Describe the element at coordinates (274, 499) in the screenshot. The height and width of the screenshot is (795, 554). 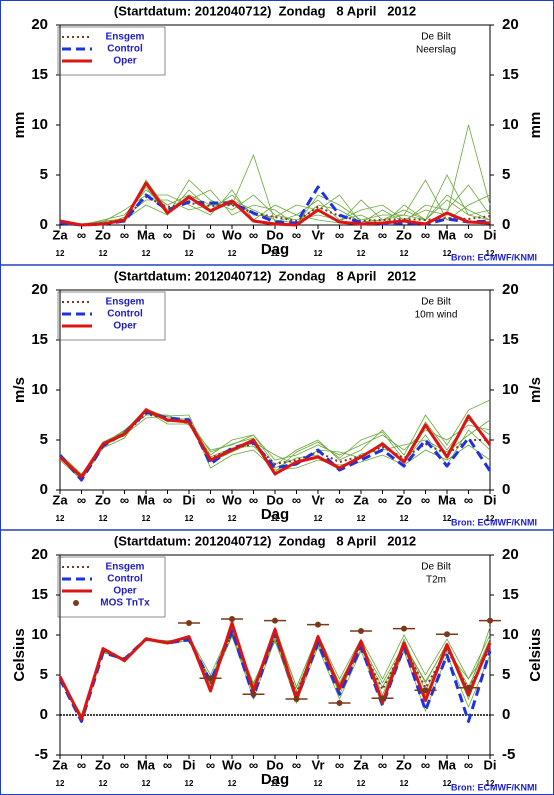
I see `x-tick-label: Do` at that location.